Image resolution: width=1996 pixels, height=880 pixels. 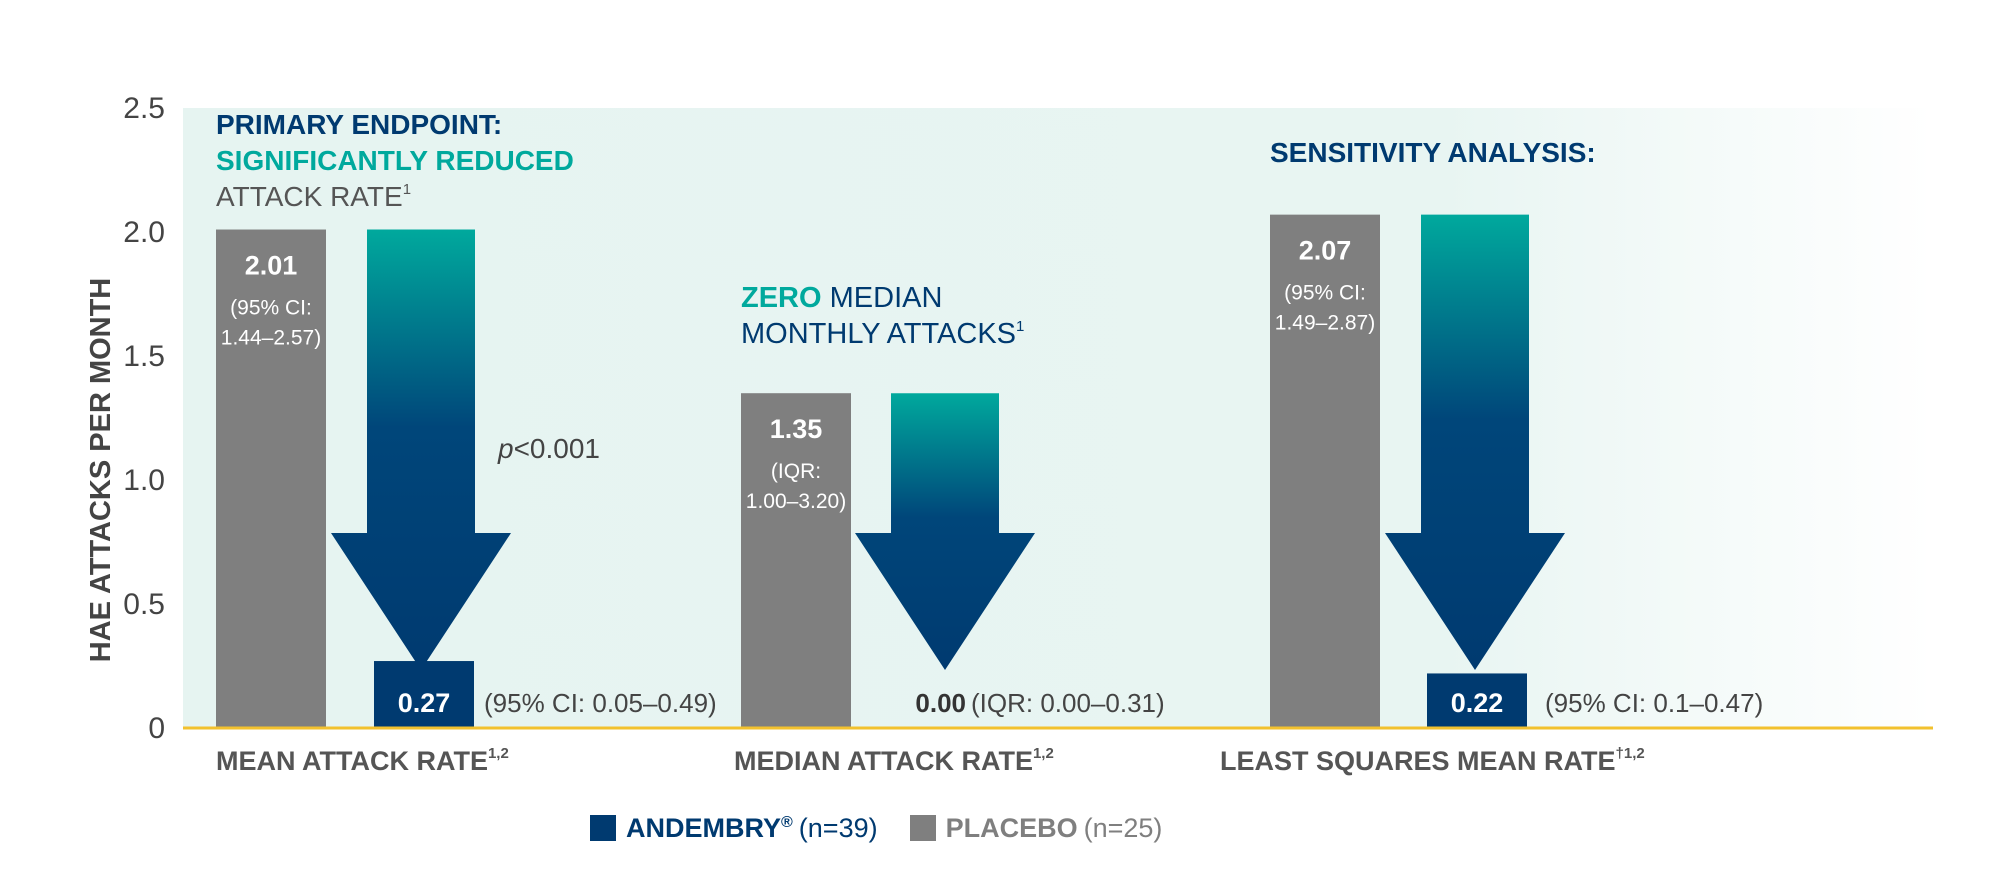 I want to click on y-tick-label: 0.5, so click(x=144, y=604).